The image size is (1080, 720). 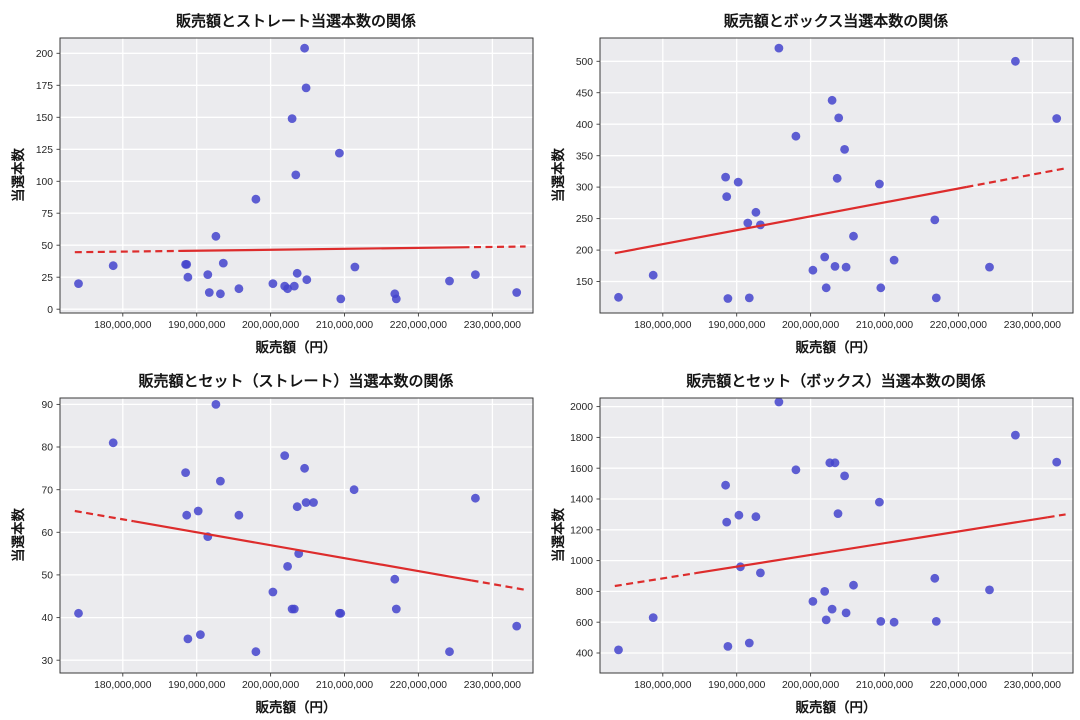 I want to click on svg-text: 500, so click(x=584, y=62).